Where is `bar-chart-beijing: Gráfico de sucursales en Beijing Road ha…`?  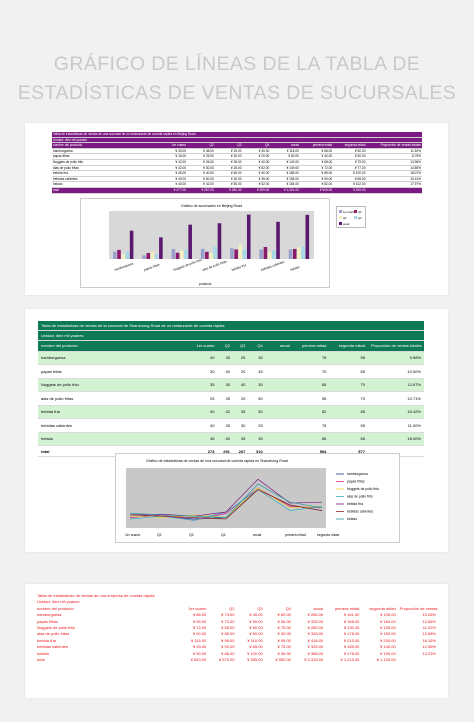 bar-chart-beijing: Gráfico de sucursales en Beijing Road ha… is located at coordinates (223, 243).